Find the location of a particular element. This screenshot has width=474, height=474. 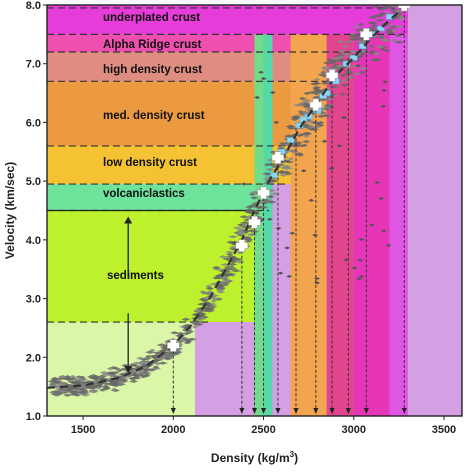

y-tick-label: 4.0 is located at coordinates (33, 241).